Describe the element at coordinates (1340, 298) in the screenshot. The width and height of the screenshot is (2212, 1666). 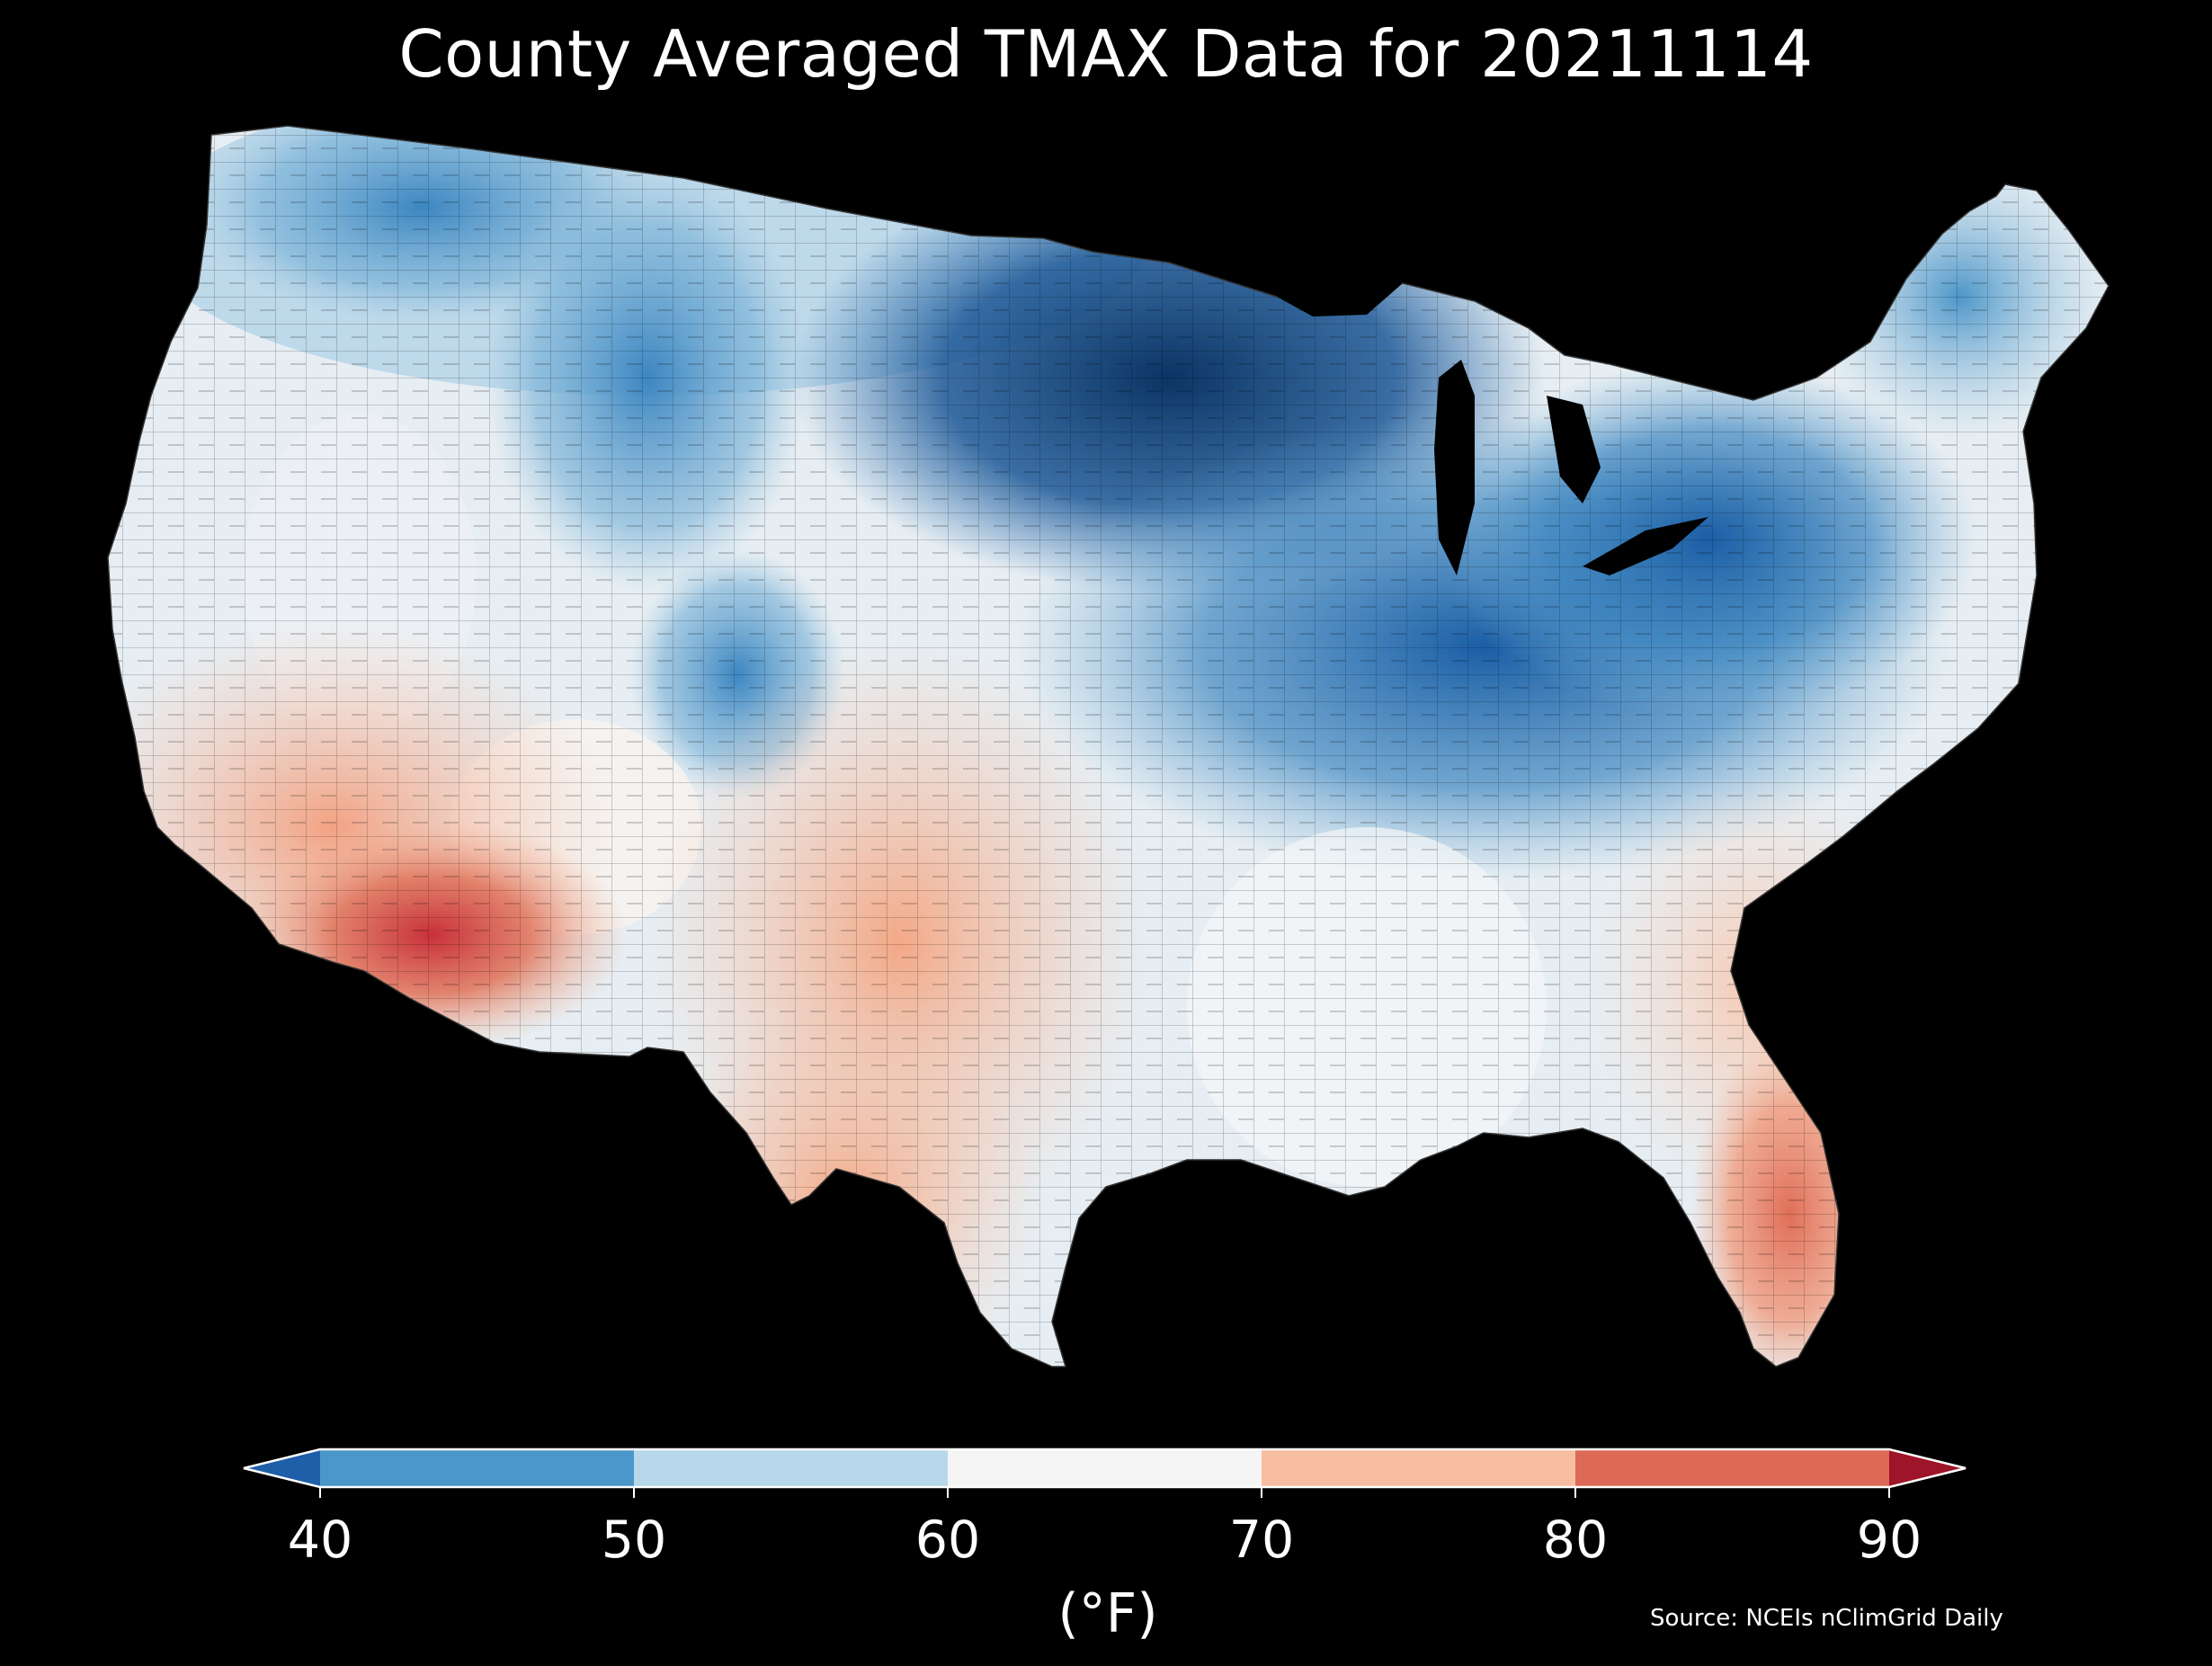
I see `lake-superior` at that location.